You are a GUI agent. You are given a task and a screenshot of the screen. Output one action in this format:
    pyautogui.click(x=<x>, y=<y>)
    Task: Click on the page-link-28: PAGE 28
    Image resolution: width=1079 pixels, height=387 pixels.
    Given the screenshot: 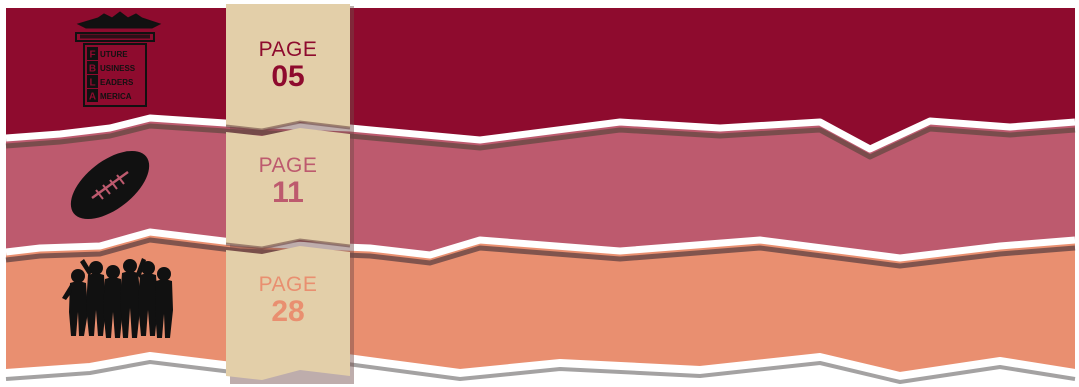 What is the action you would take?
    pyautogui.click(x=288, y=300)
    